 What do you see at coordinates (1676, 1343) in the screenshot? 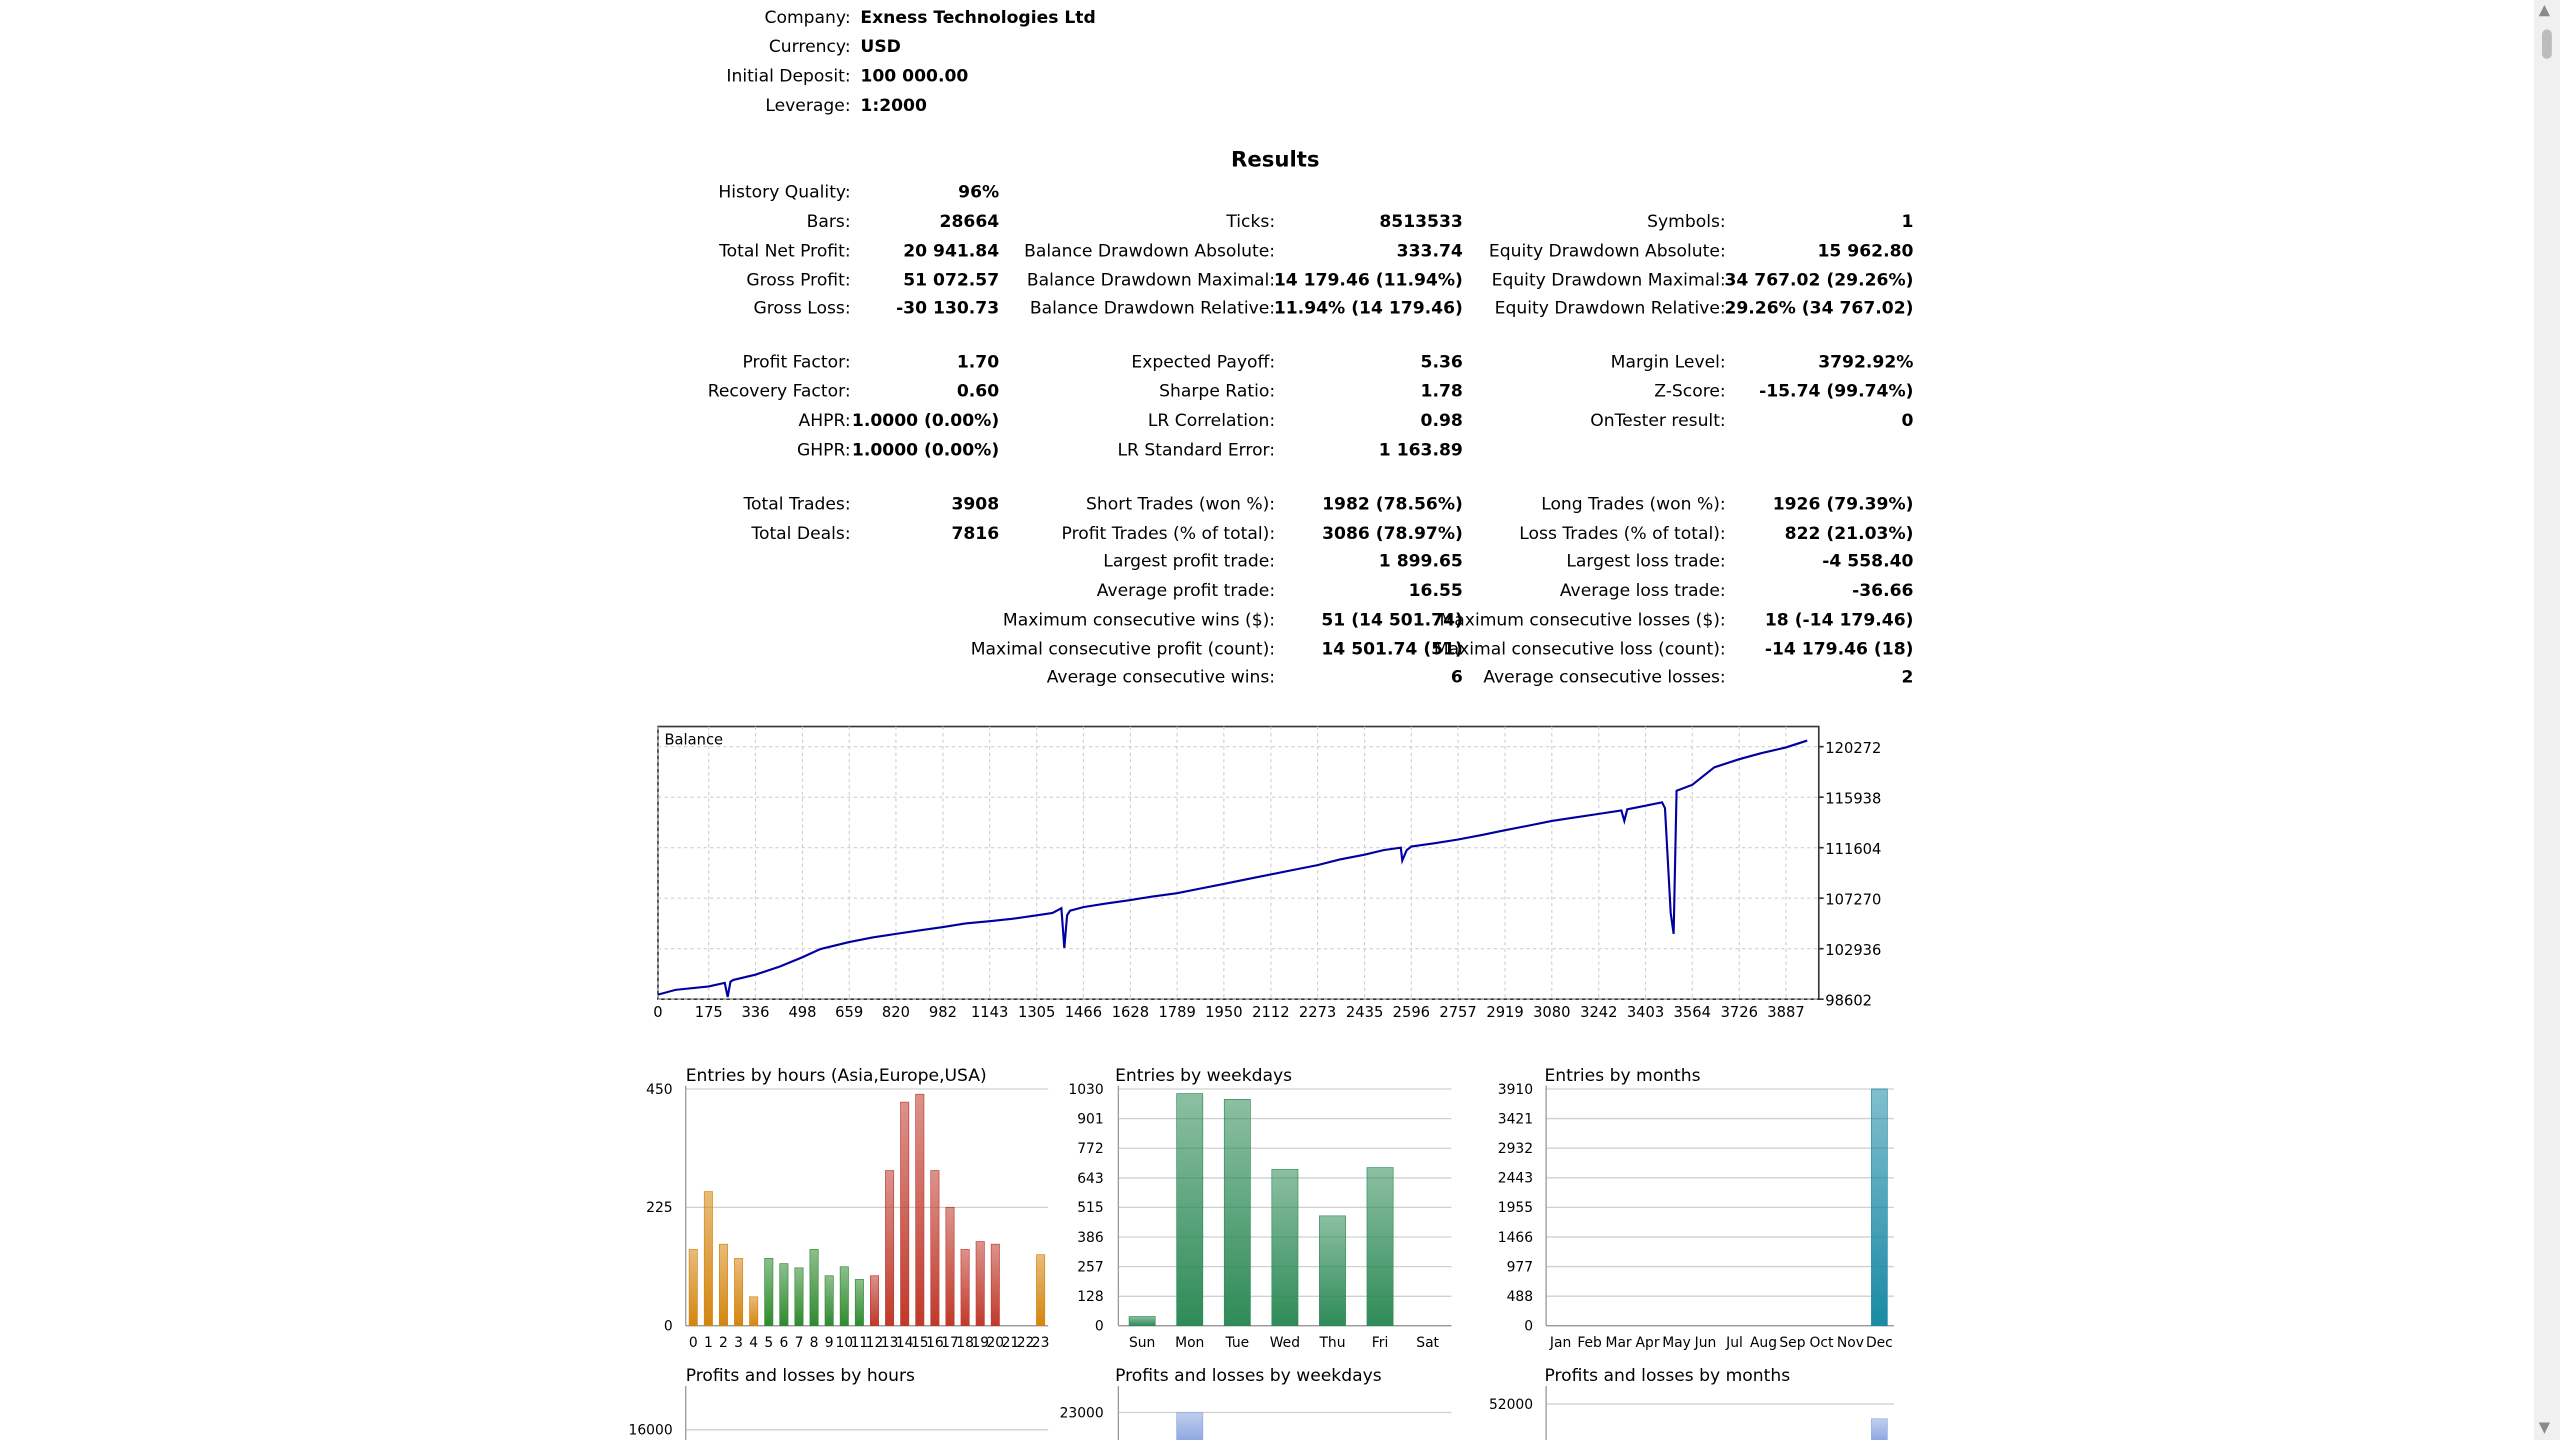
I see `bar-x-tick: May` at bounding box center [1676, 1343].